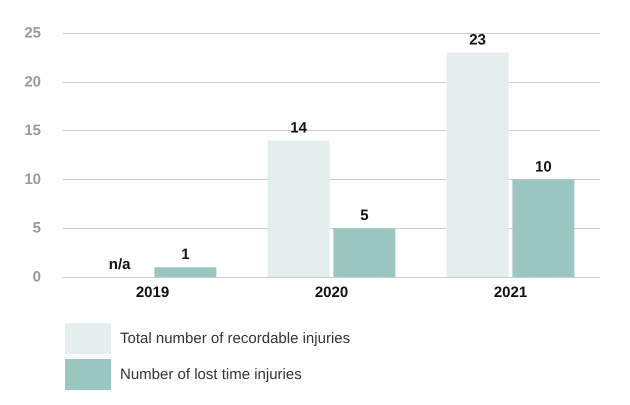  I want to click on data-label: 14, so click(299, 127).